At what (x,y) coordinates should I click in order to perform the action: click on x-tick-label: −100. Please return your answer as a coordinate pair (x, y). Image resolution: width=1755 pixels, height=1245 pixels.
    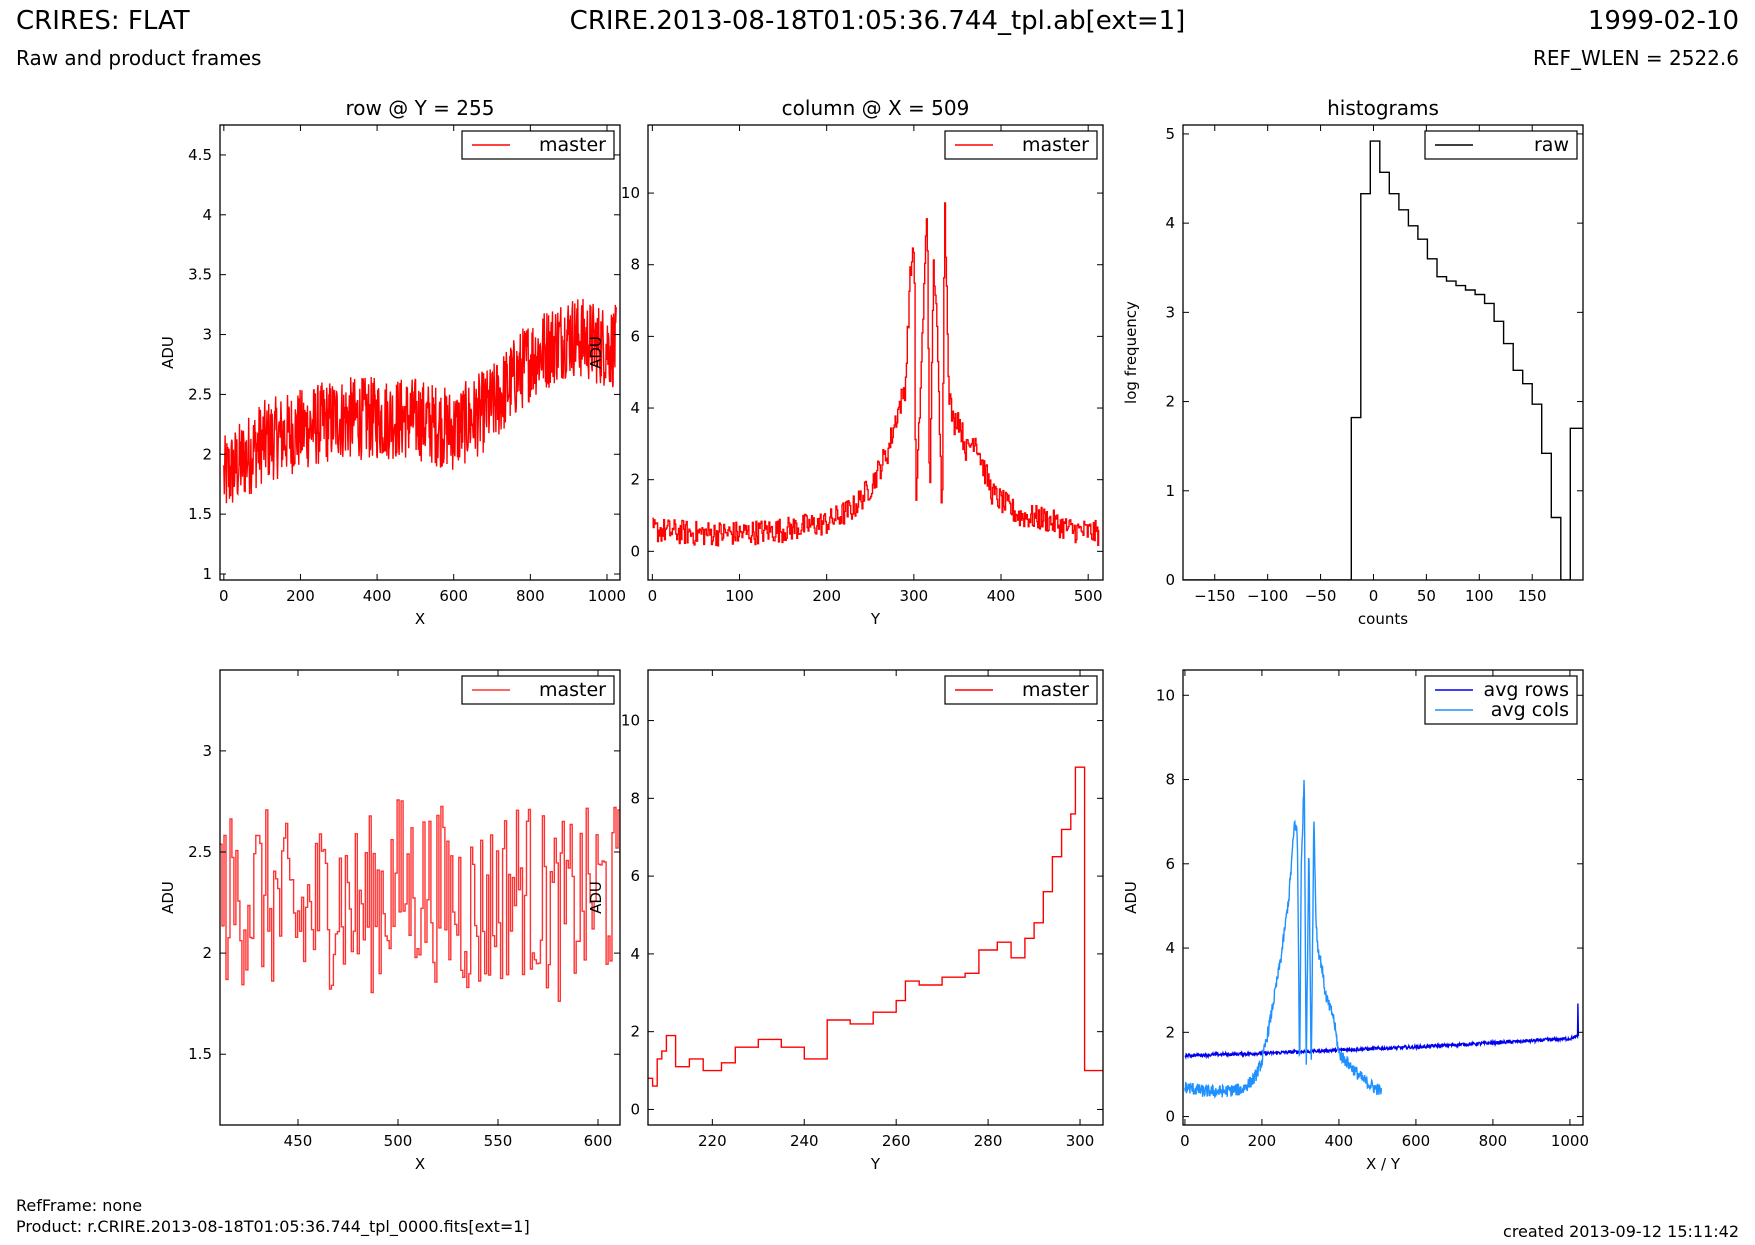
    Looking at the image, I should click on (1267, 596).